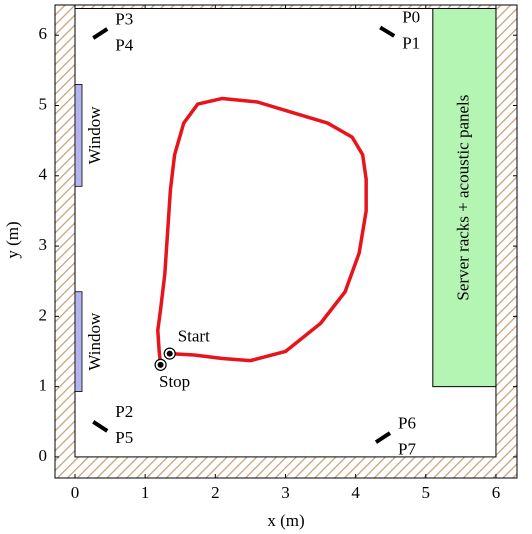 This screenshot has height=534, width=532. What do you see at coordinates (43, 174) in the screenshot?
I see `y-tick-label: 4` at bounding box center [43, 174].